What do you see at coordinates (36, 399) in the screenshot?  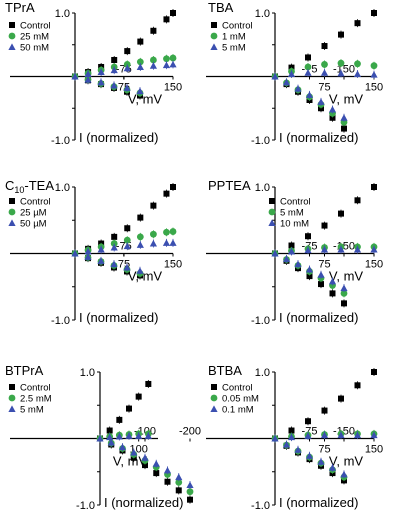 I see `legend-label: 2.5 mM` at bounding box center [36, 399].